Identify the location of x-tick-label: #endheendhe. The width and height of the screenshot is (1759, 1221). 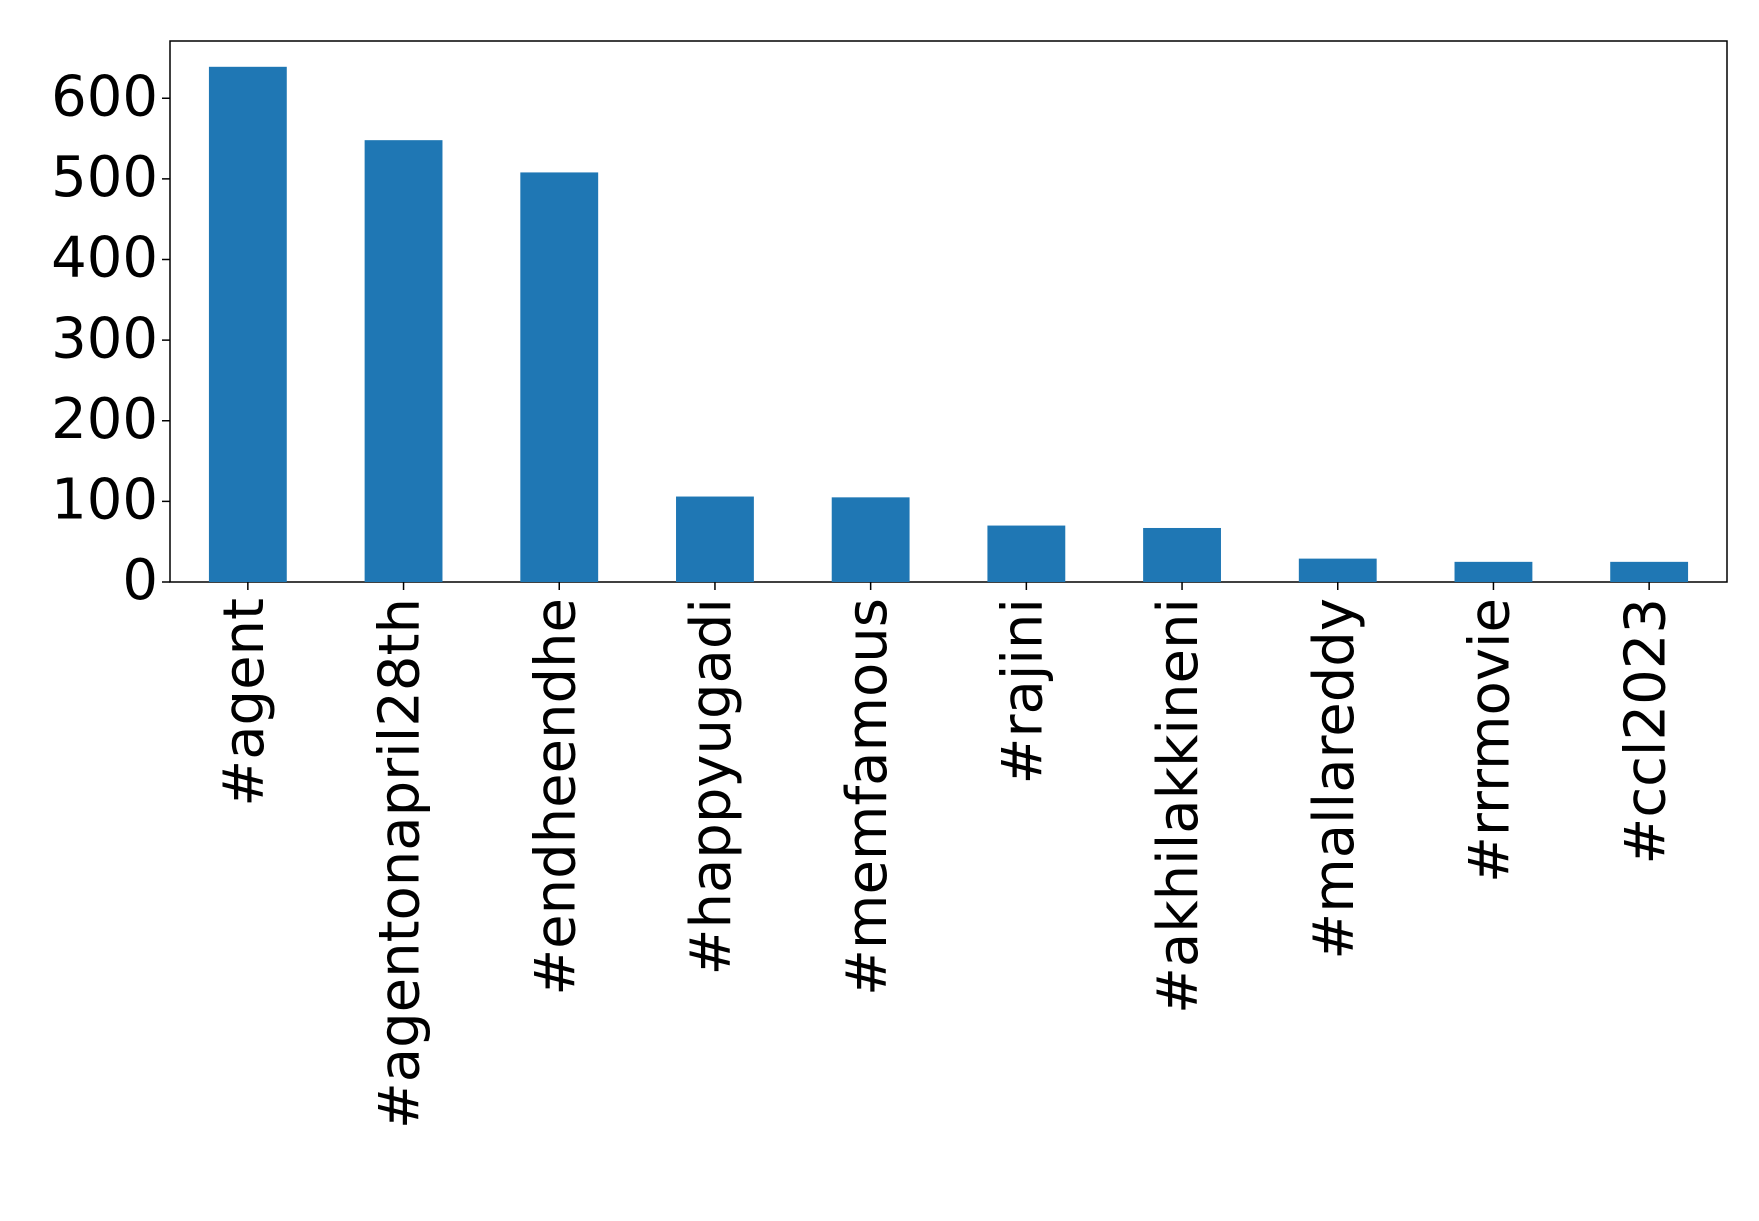
(555, 797).